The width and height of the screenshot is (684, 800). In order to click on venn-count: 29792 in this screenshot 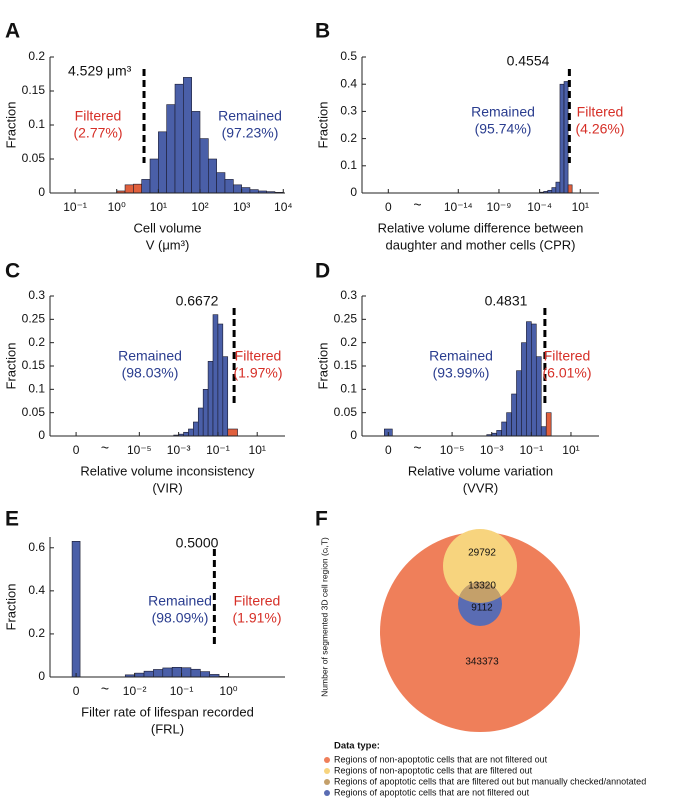, I will do `click(482, 553)`.